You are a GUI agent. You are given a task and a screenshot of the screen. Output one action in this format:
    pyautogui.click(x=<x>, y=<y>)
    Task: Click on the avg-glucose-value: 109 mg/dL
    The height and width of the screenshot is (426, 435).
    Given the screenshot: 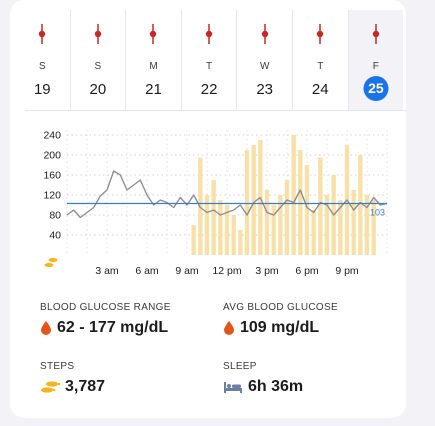 What is the action you would take?
    pyautogui.click(x=280, y=327)
    